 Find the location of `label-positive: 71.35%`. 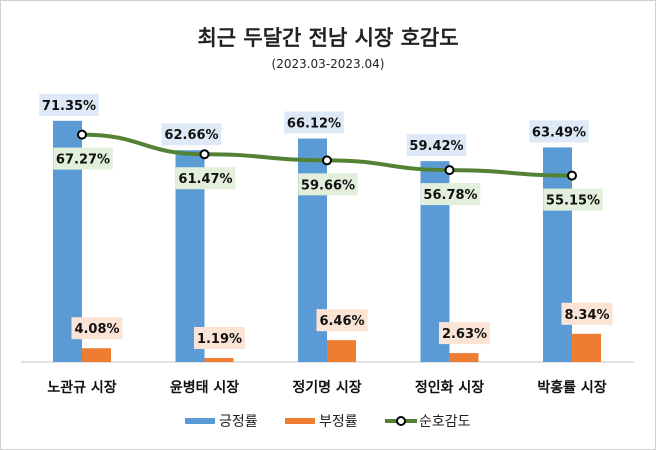

label-positive: 71.35% is located at coordinates (69, 106).